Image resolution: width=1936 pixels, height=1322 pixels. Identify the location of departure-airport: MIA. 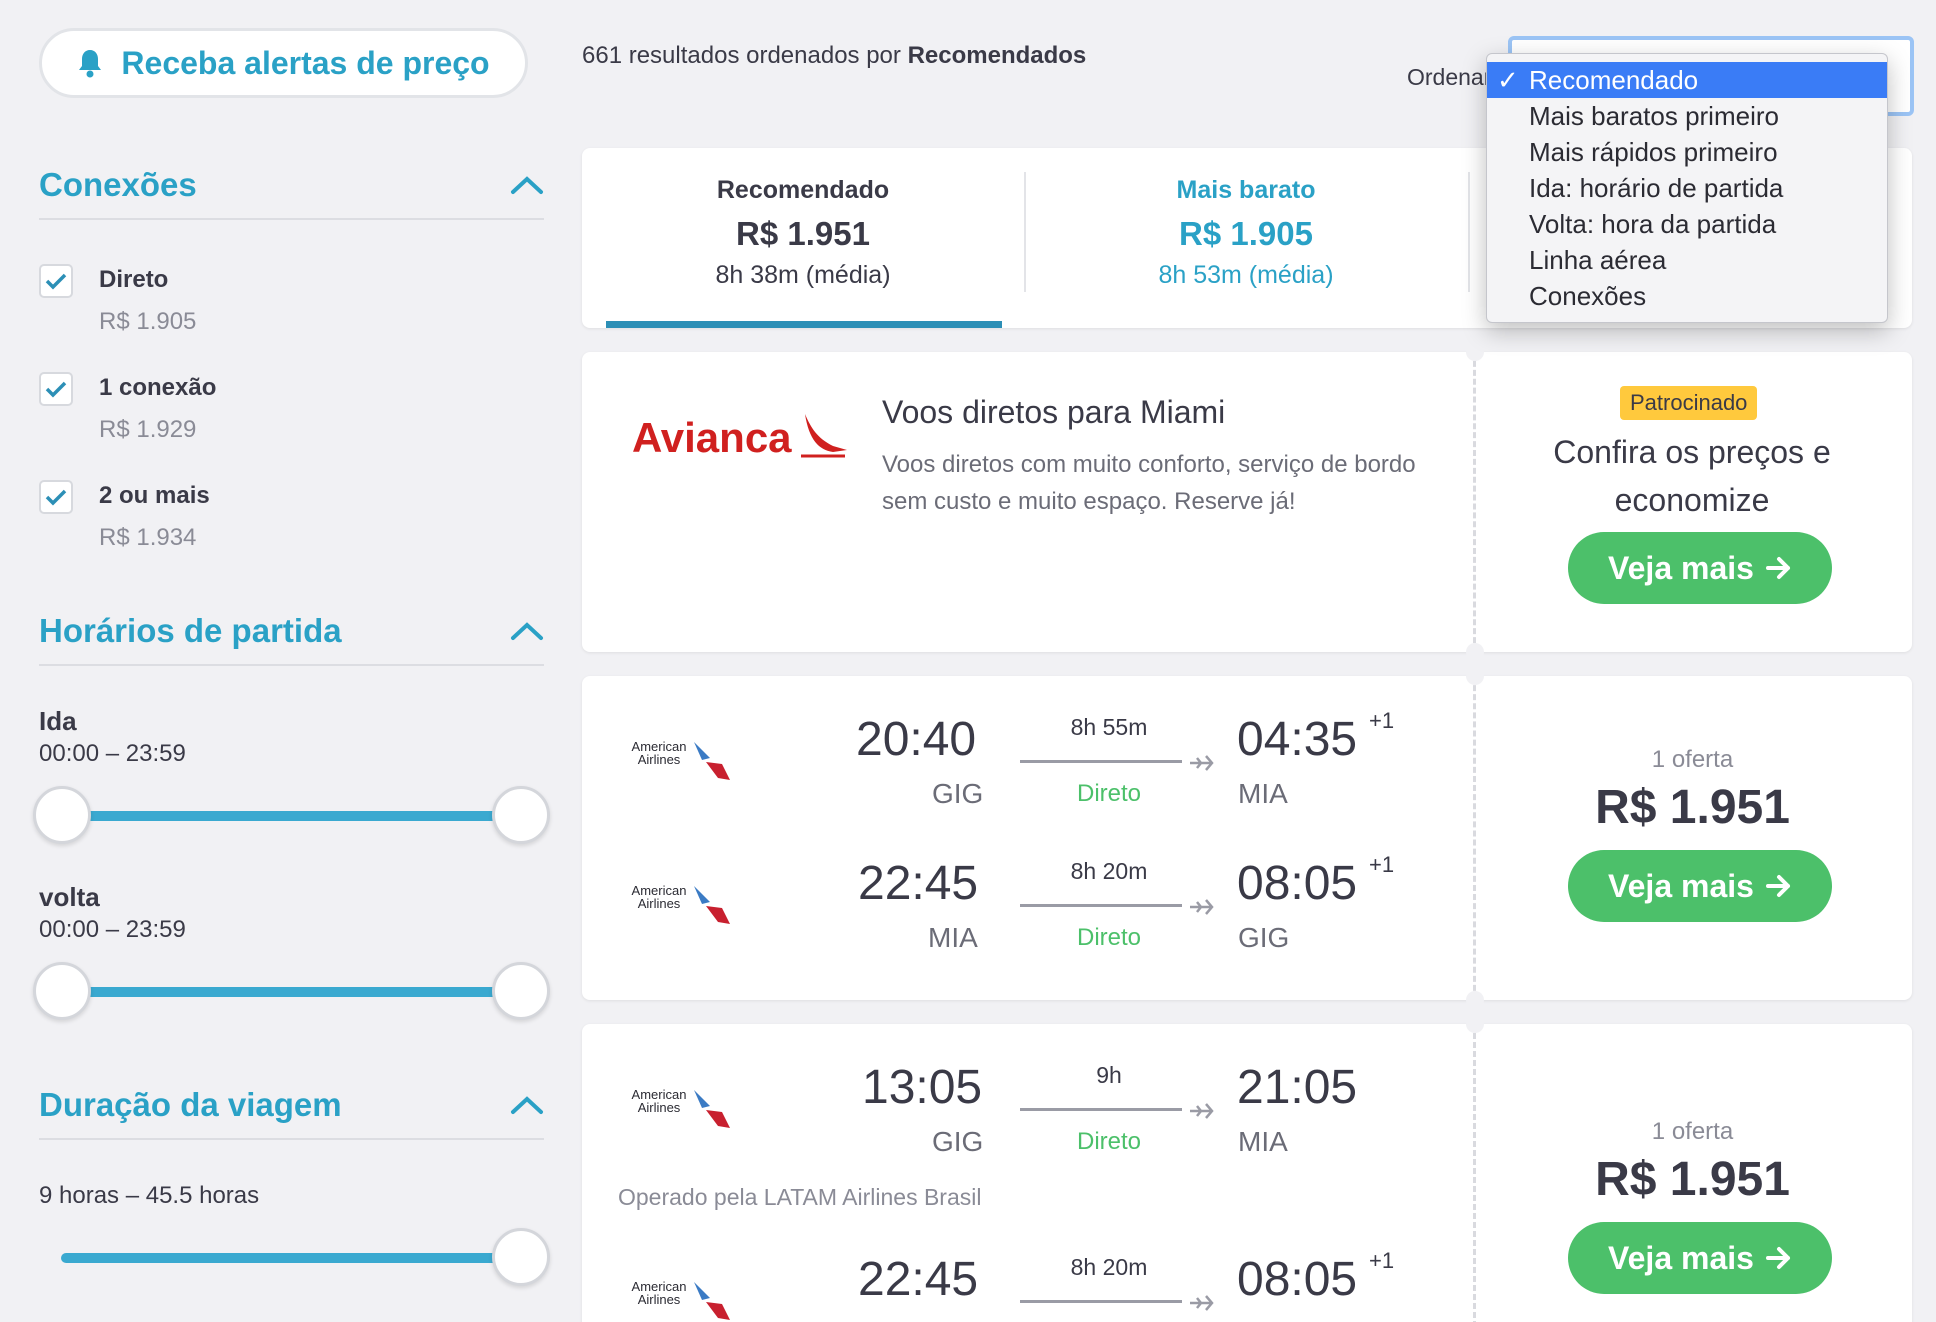
(953, 937).